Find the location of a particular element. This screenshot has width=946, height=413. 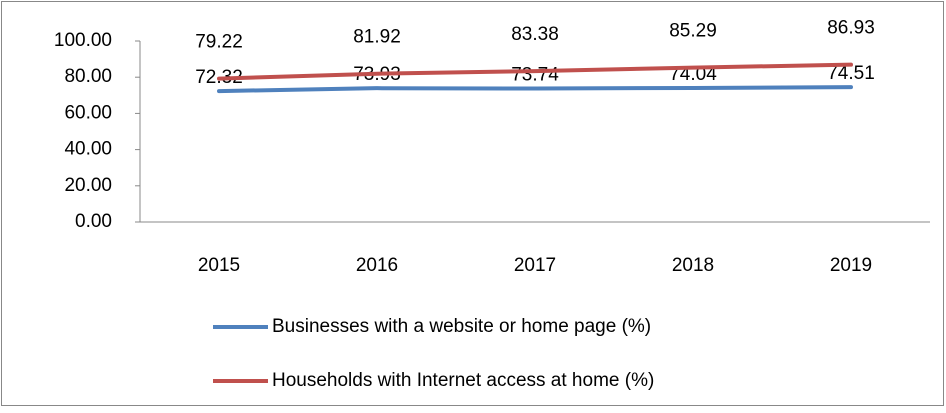

data-label: 73.74 is located at coordinates (535, 75).